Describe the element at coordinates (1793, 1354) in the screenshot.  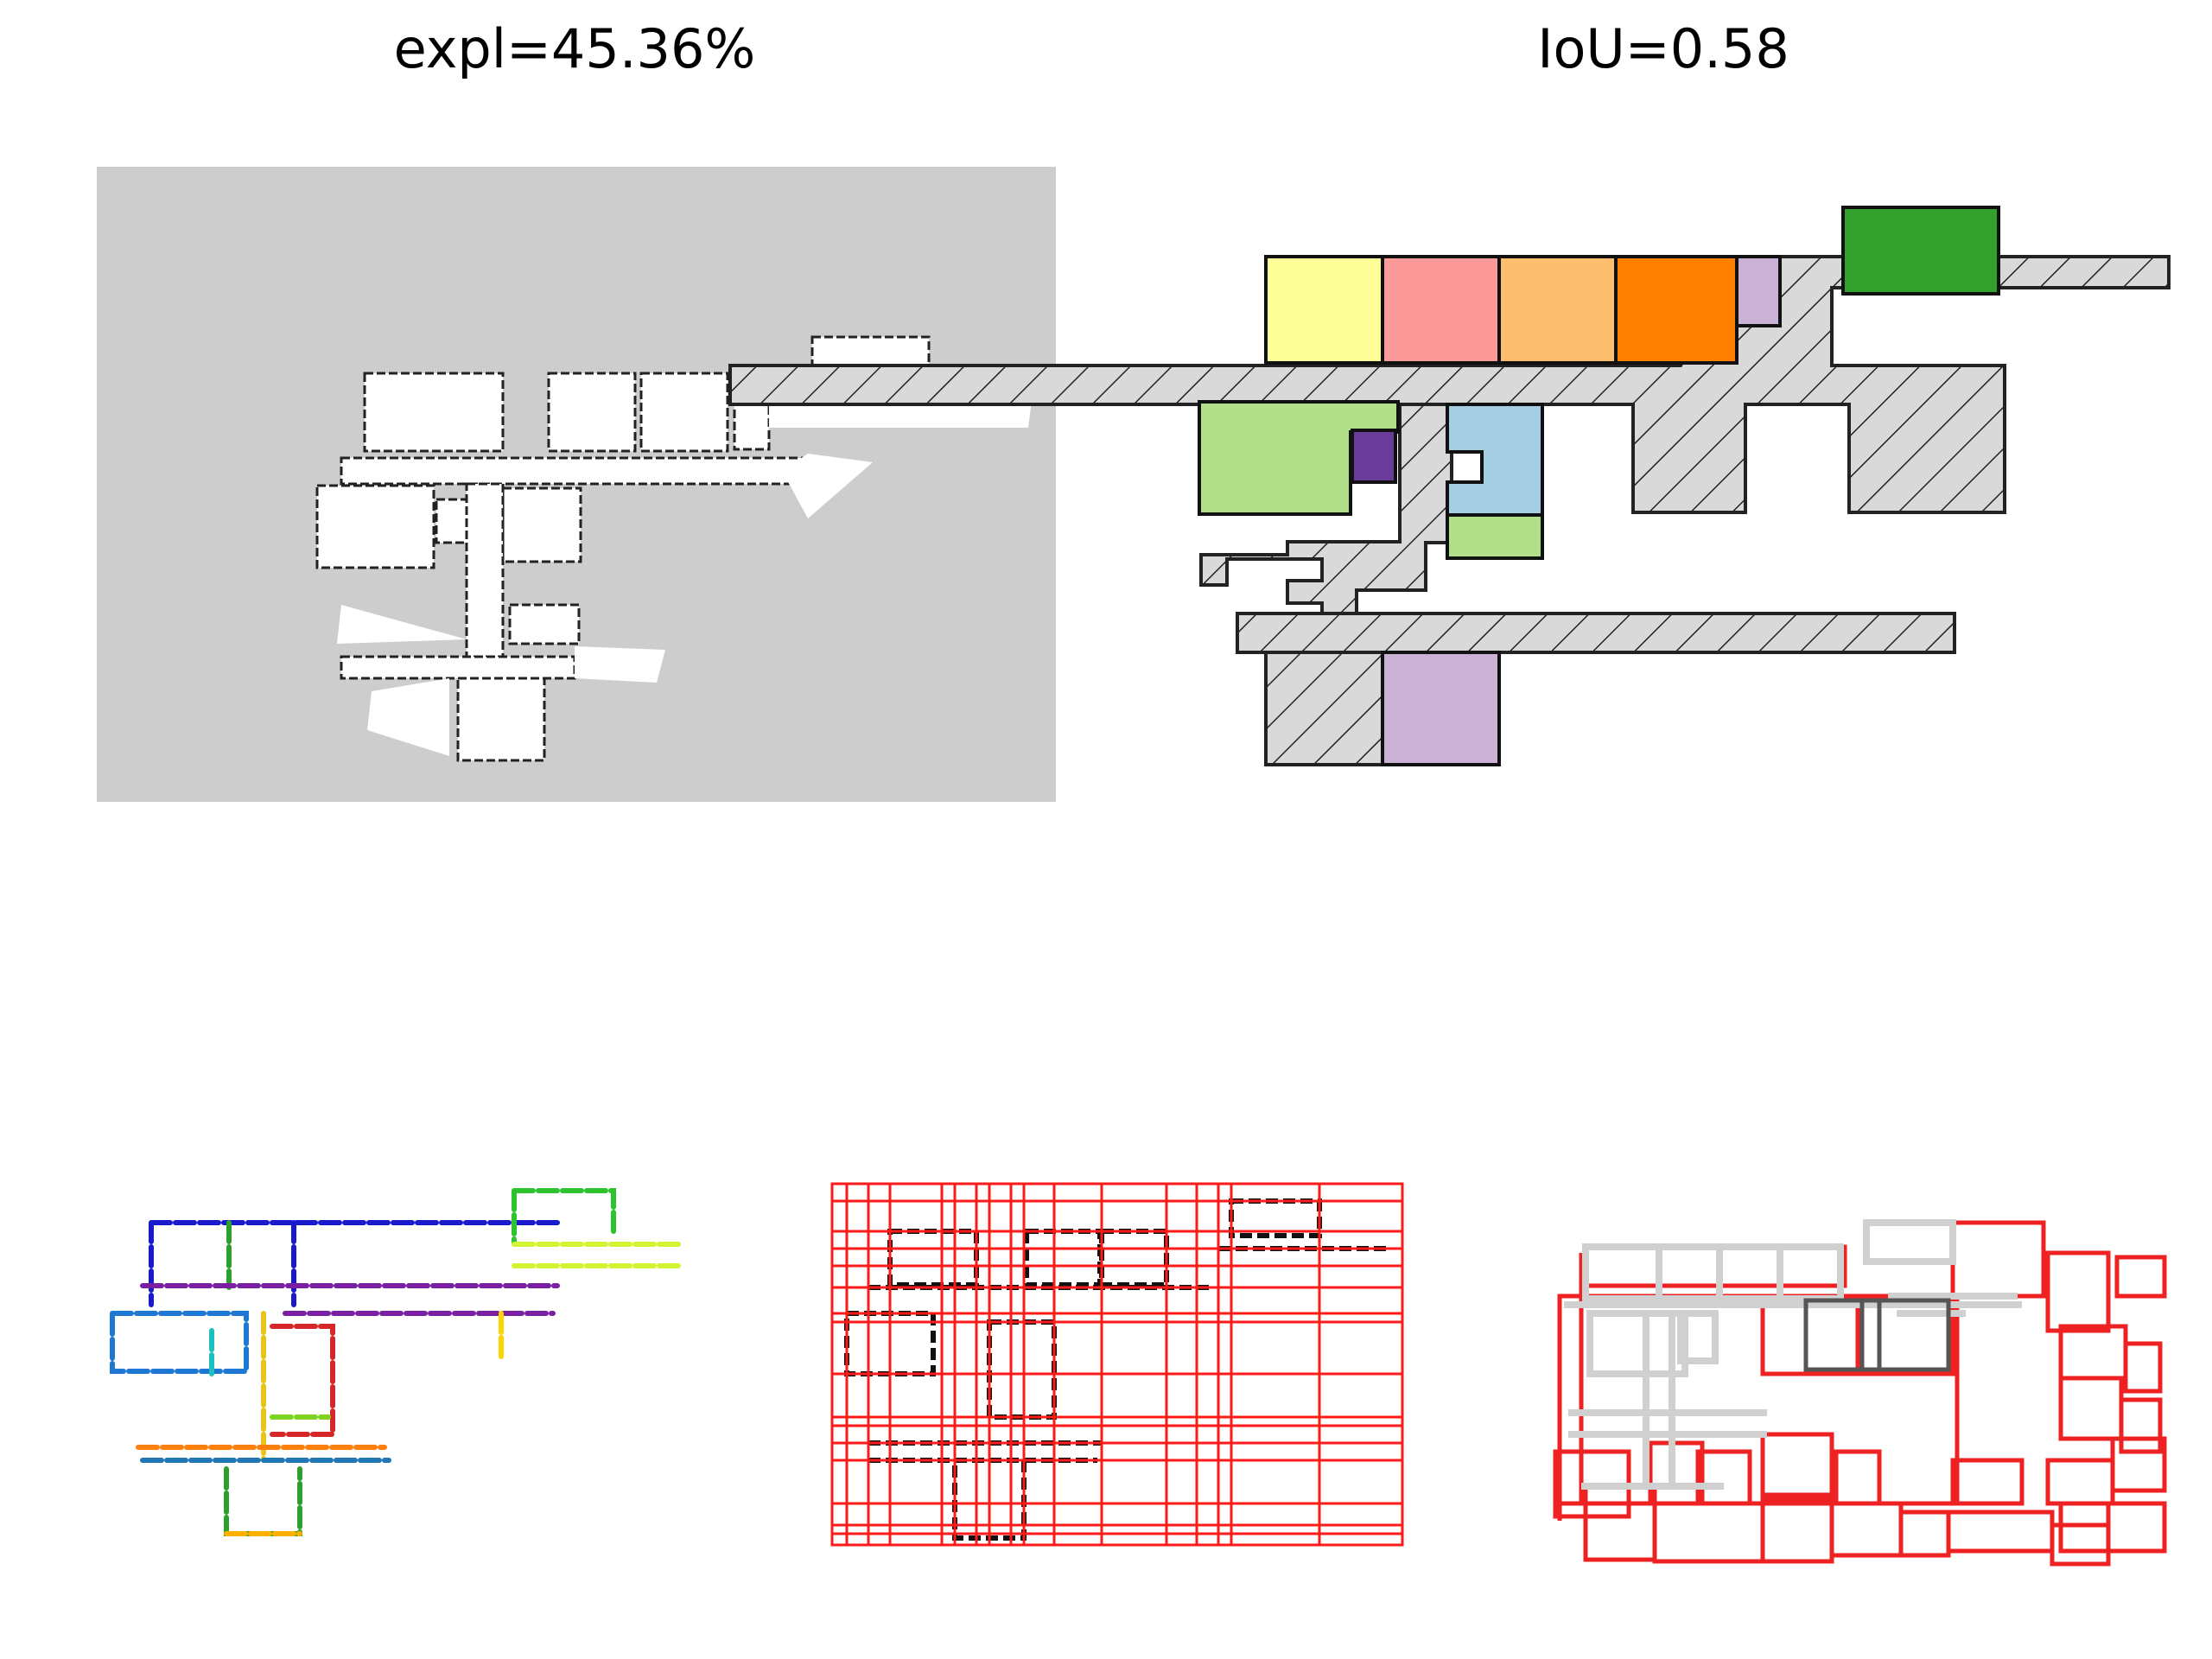
I see `predicted-polygons` at that location.